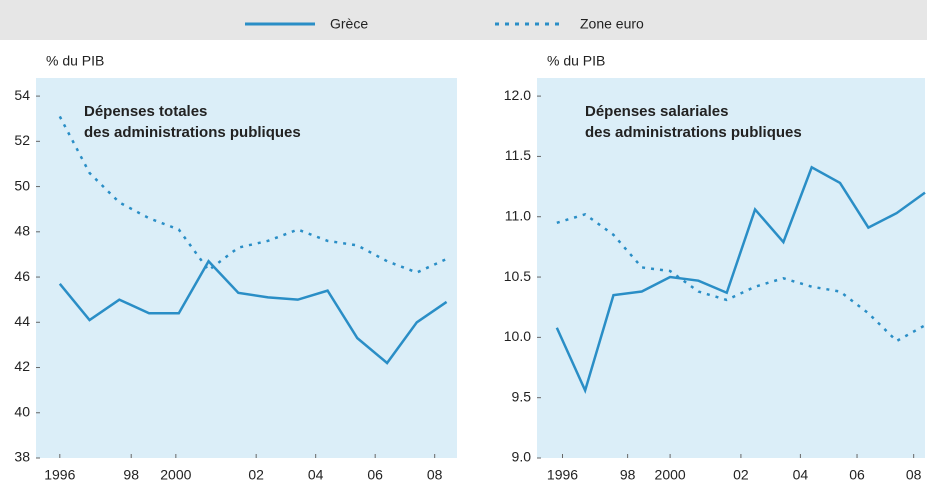  I want to click on y-tick-label: 54, so click(22, 95).